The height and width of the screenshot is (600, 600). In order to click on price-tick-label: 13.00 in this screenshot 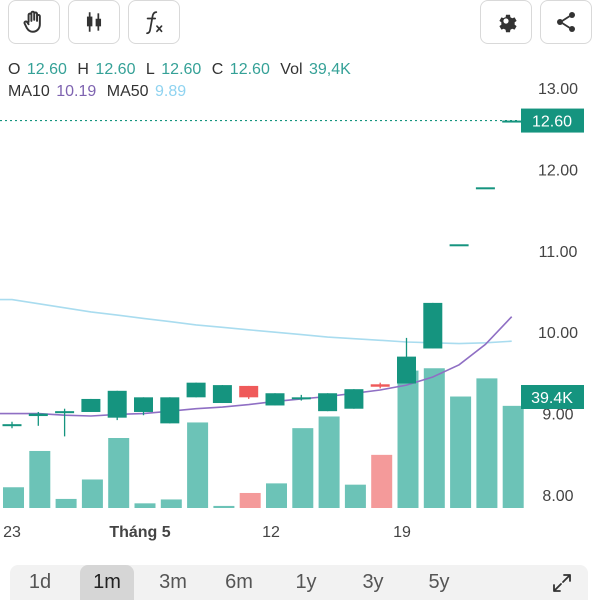, I will do `click(558, 89)`.